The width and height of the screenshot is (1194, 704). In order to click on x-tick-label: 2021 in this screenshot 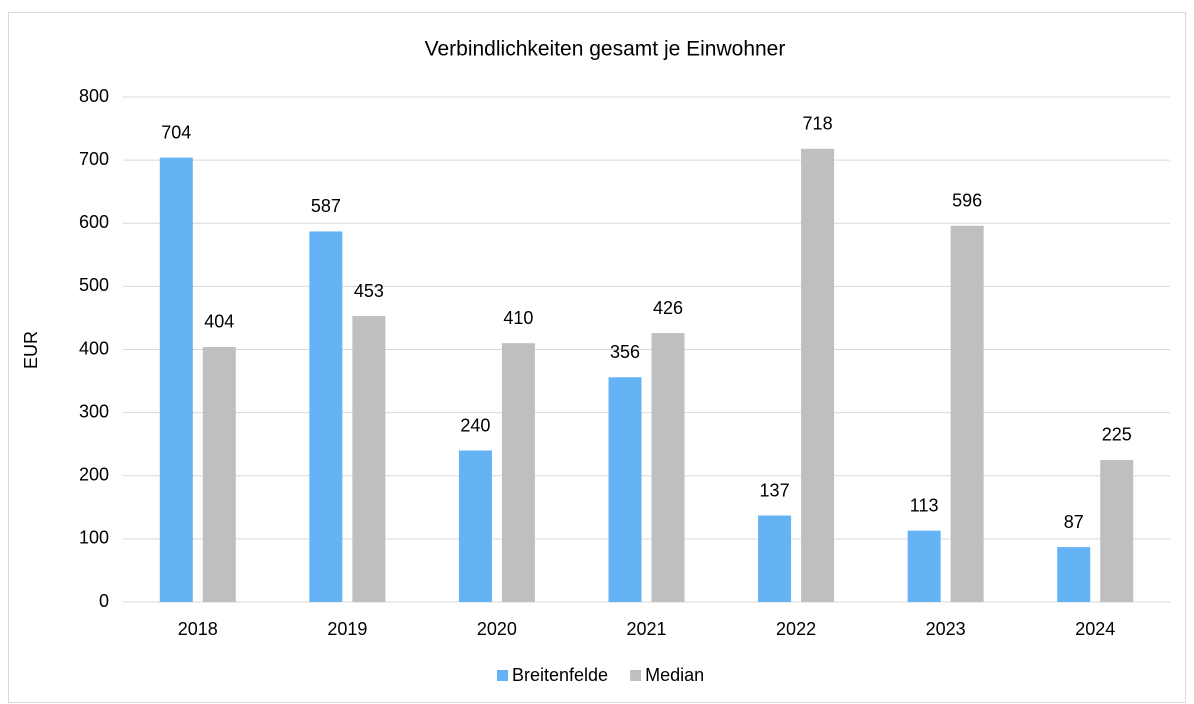, I will do `click(646, 629)`.